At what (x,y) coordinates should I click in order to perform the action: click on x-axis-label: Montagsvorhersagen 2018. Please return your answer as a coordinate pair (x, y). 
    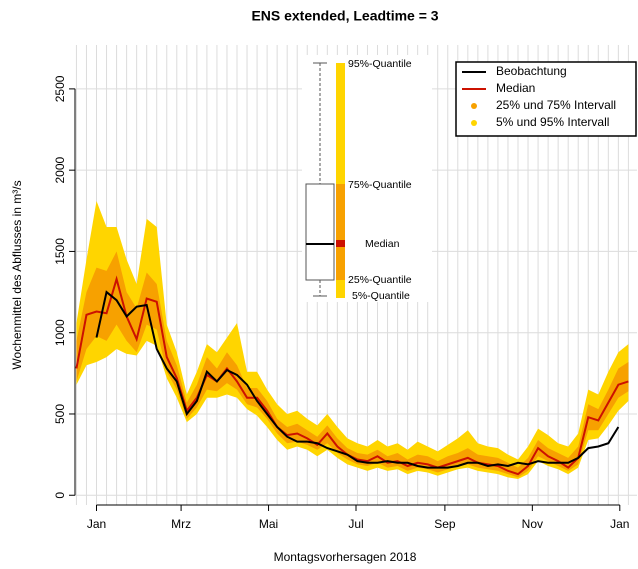
    Looking at the image, I should click on (345, 557).